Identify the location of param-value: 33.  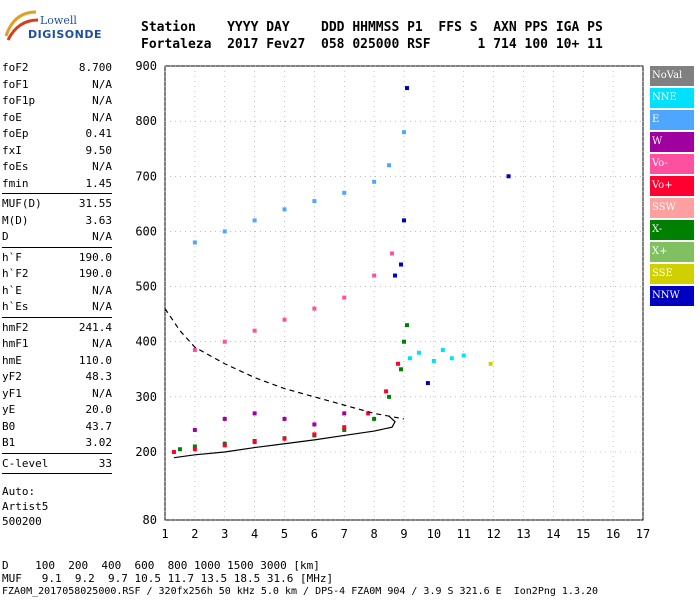
(105, 463).